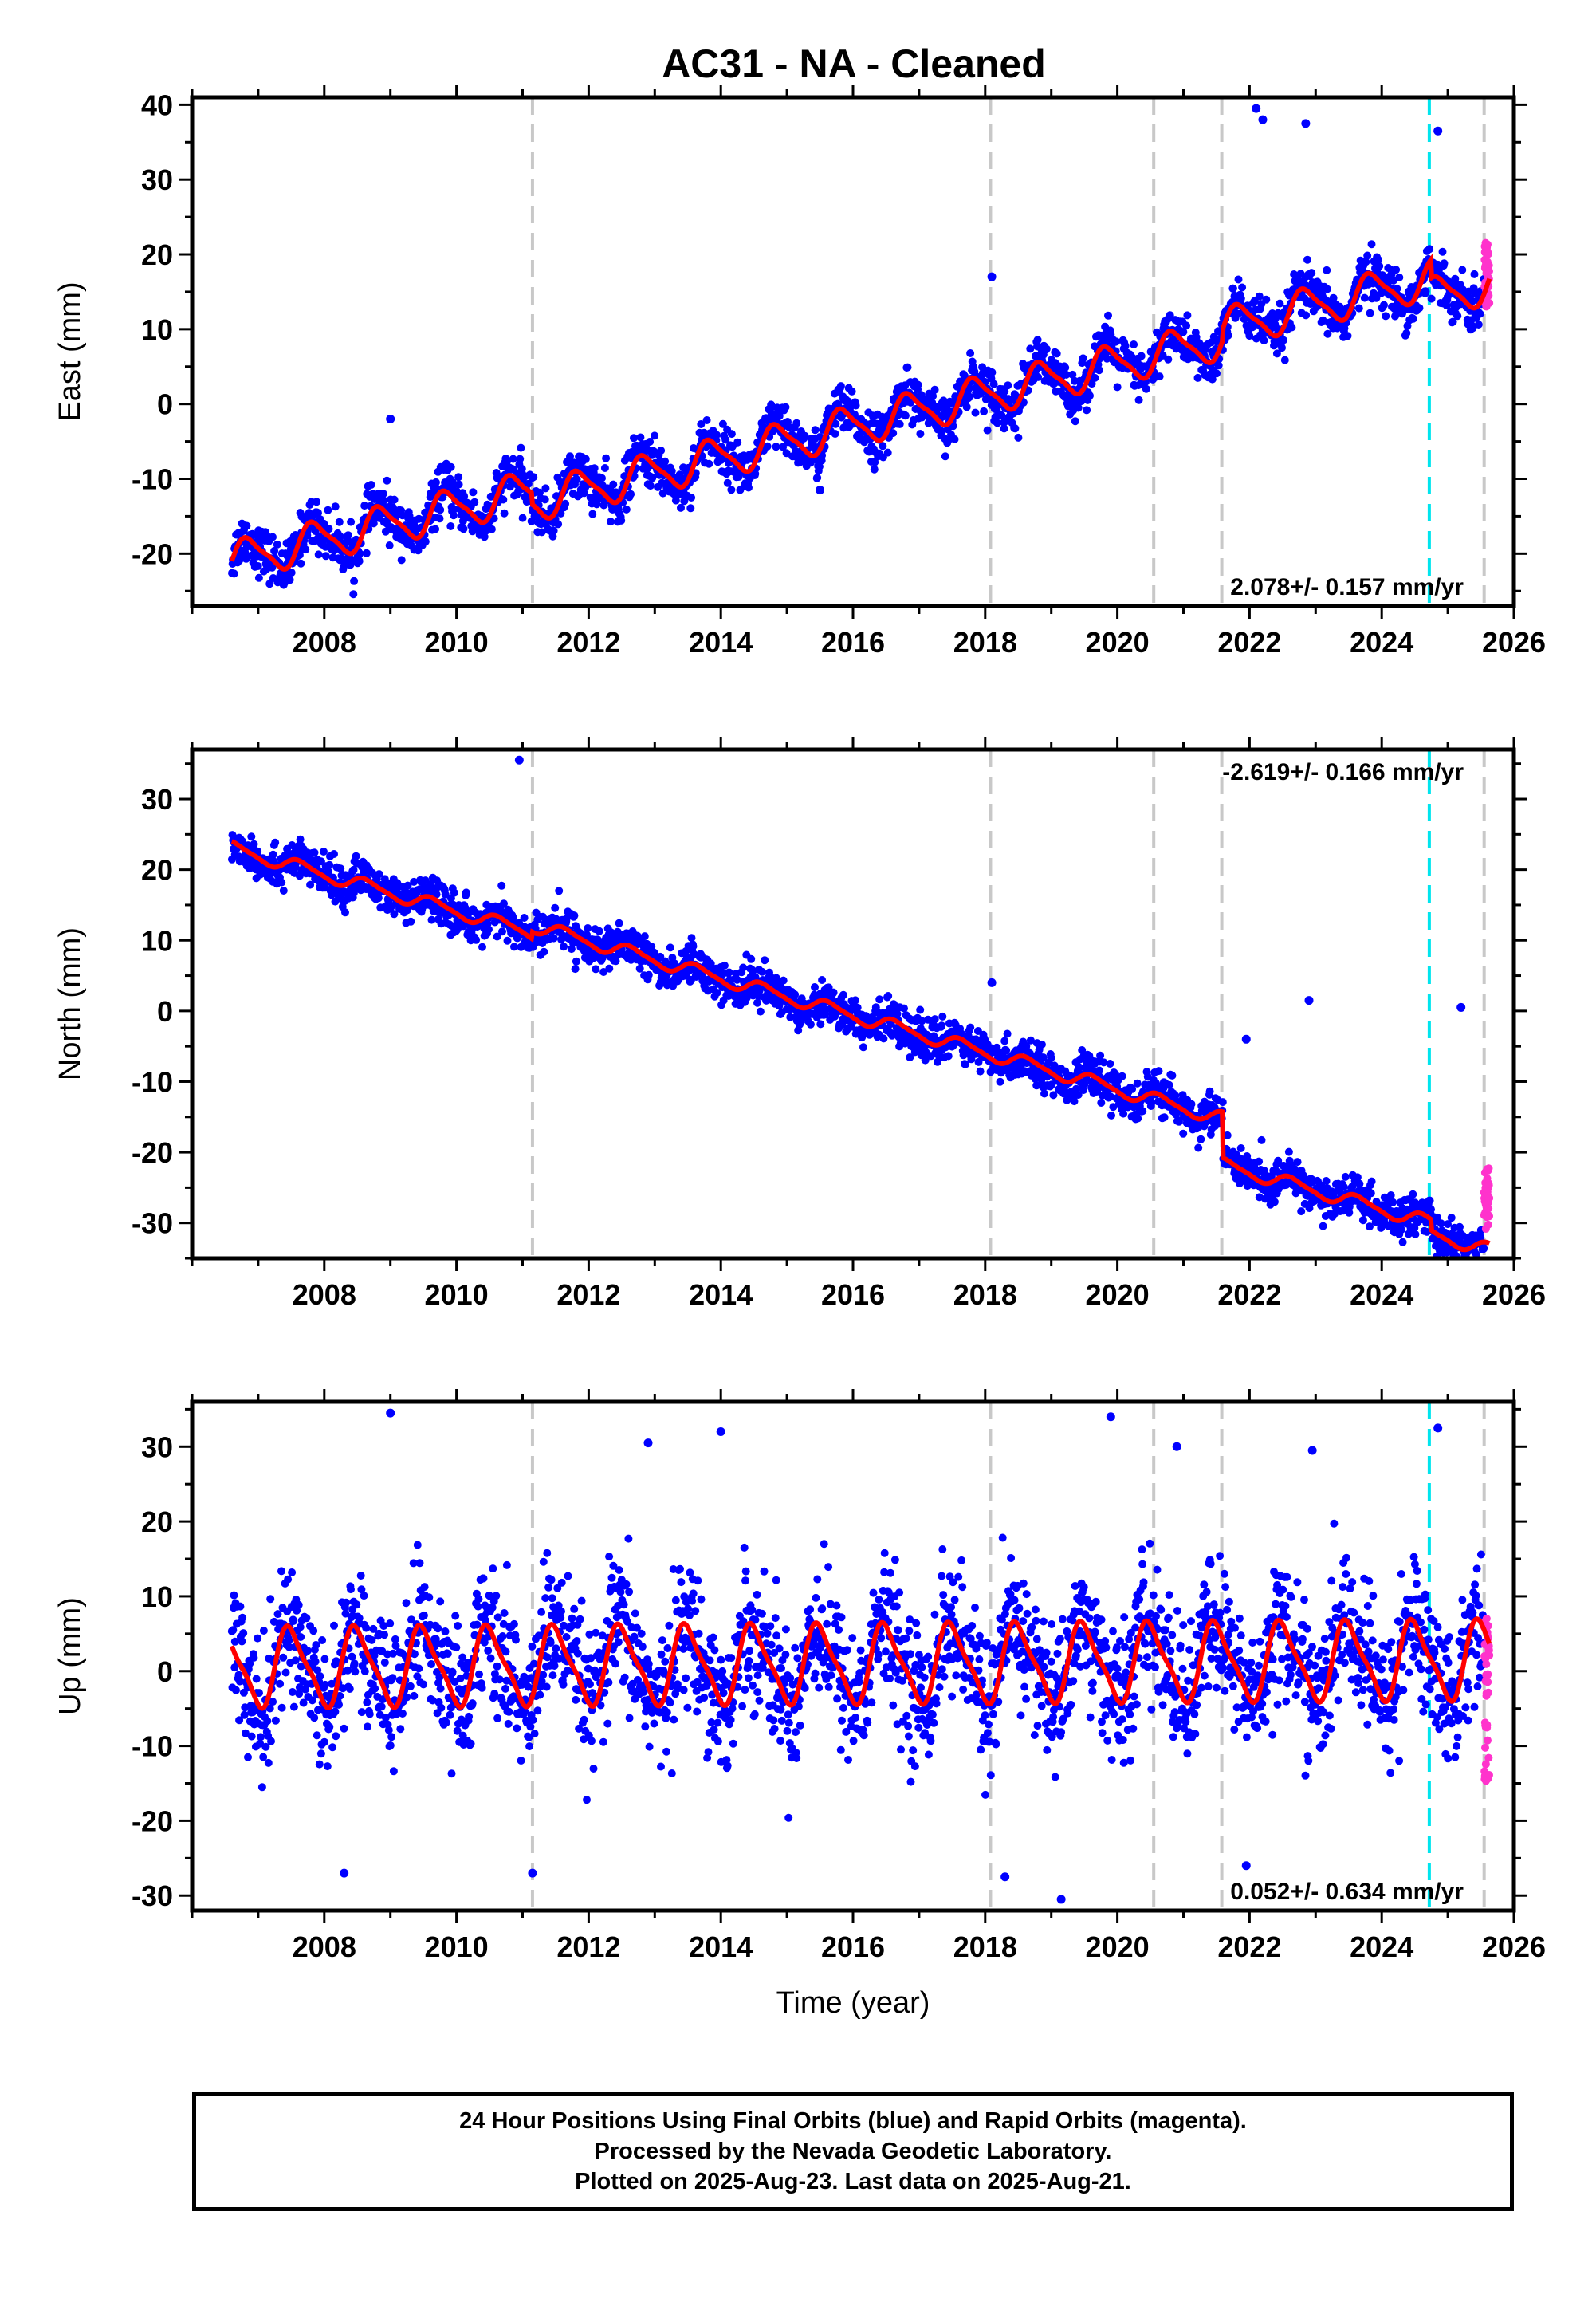  What do you see at coordinates (1309, 1000) in the screenshot?
I see `north-outlier-point` at bounding box center [1309, 1000].